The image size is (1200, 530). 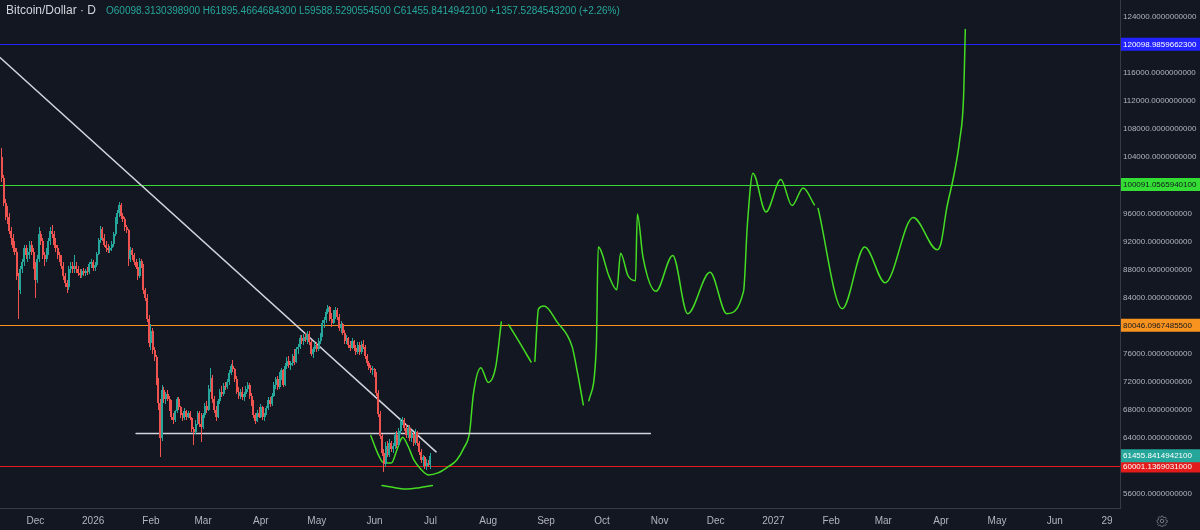 I want to click on y-tick-label: 76000.0000000000, so click(x=1158, y=353).